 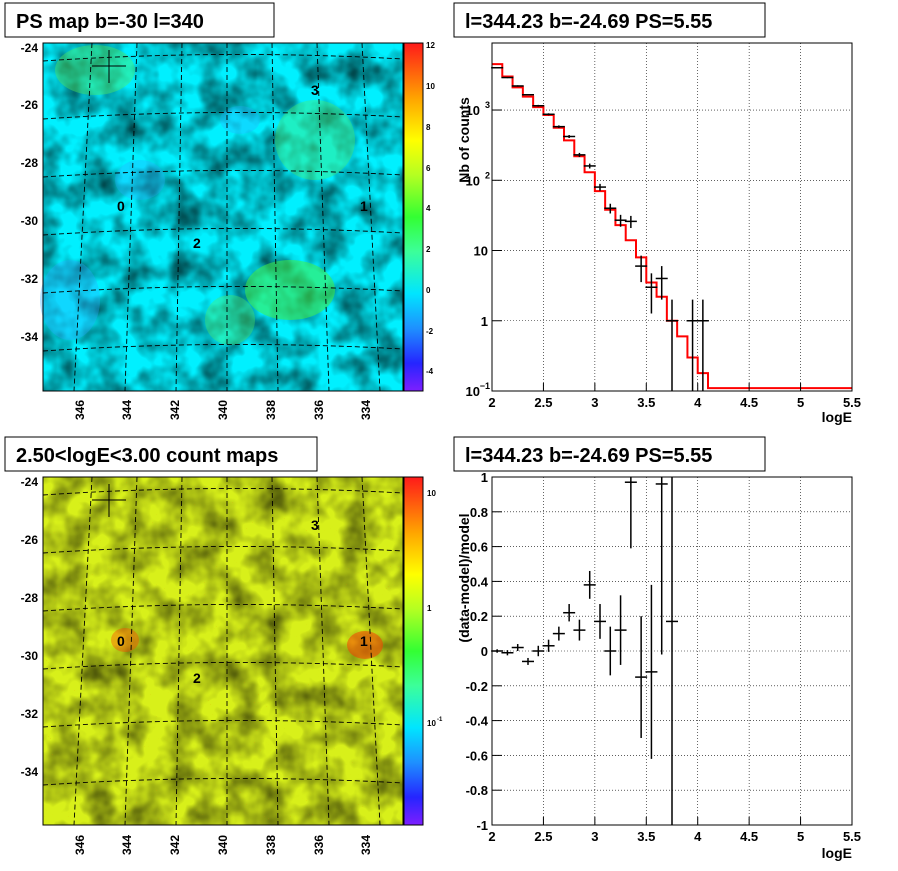 What do you see at coordinates (30, 337) in the screenshot?
I see `ps-map-ytick: -34` at bounding box center [30, 337].